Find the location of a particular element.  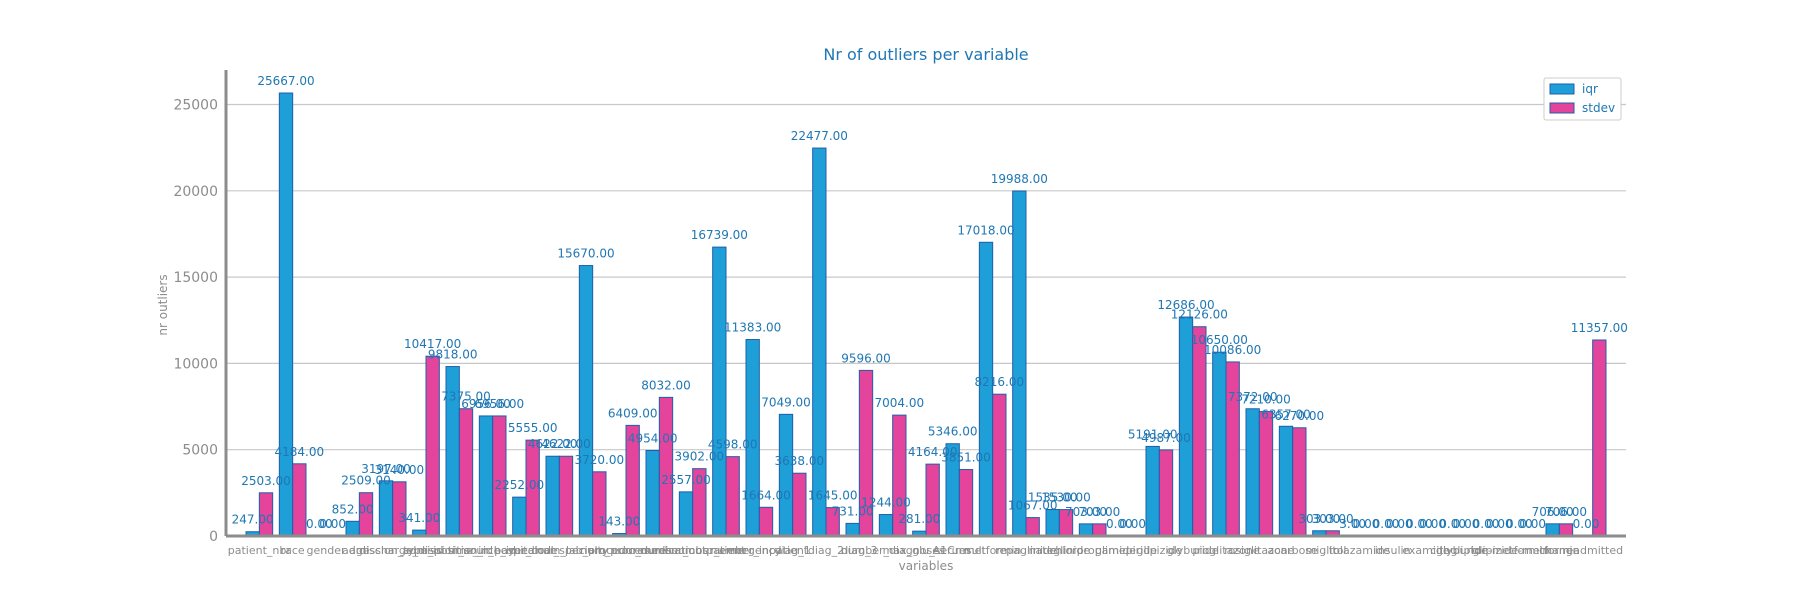

x-tick-label: age is located at coordinates (359, 550).